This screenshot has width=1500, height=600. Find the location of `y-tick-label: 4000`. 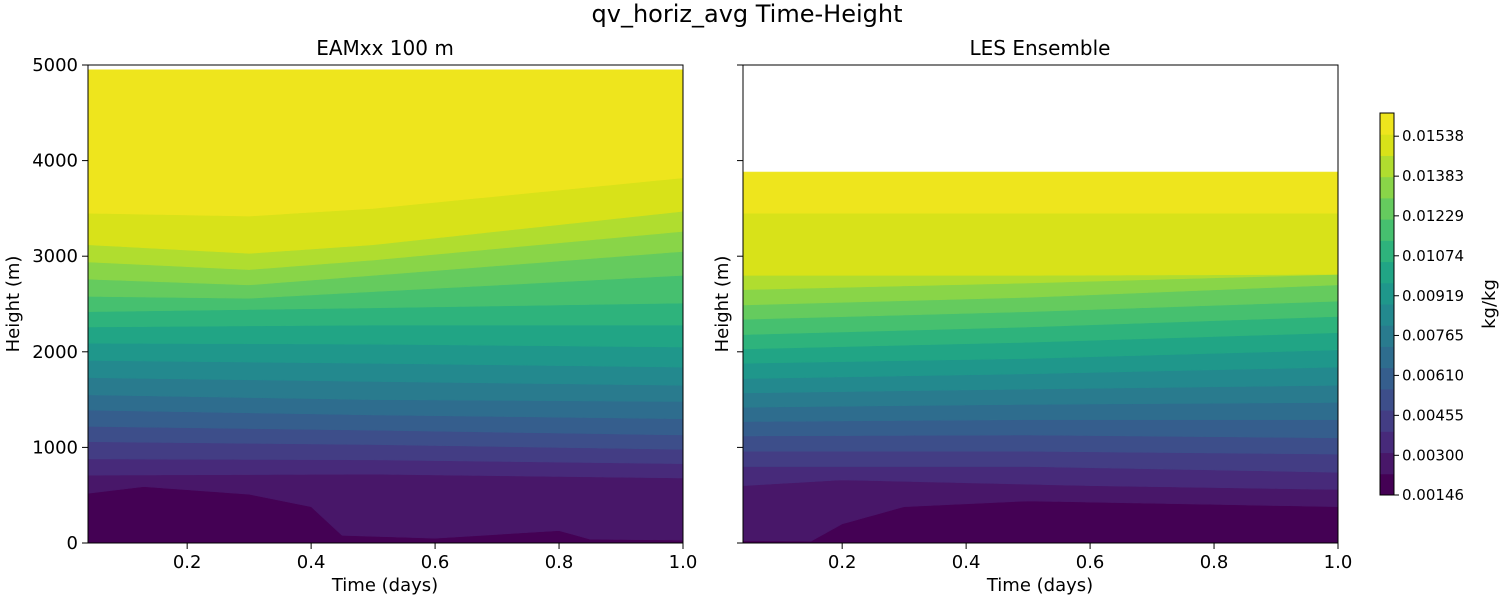

y-tick-label: 4000 is located at coordinates (55, 161).